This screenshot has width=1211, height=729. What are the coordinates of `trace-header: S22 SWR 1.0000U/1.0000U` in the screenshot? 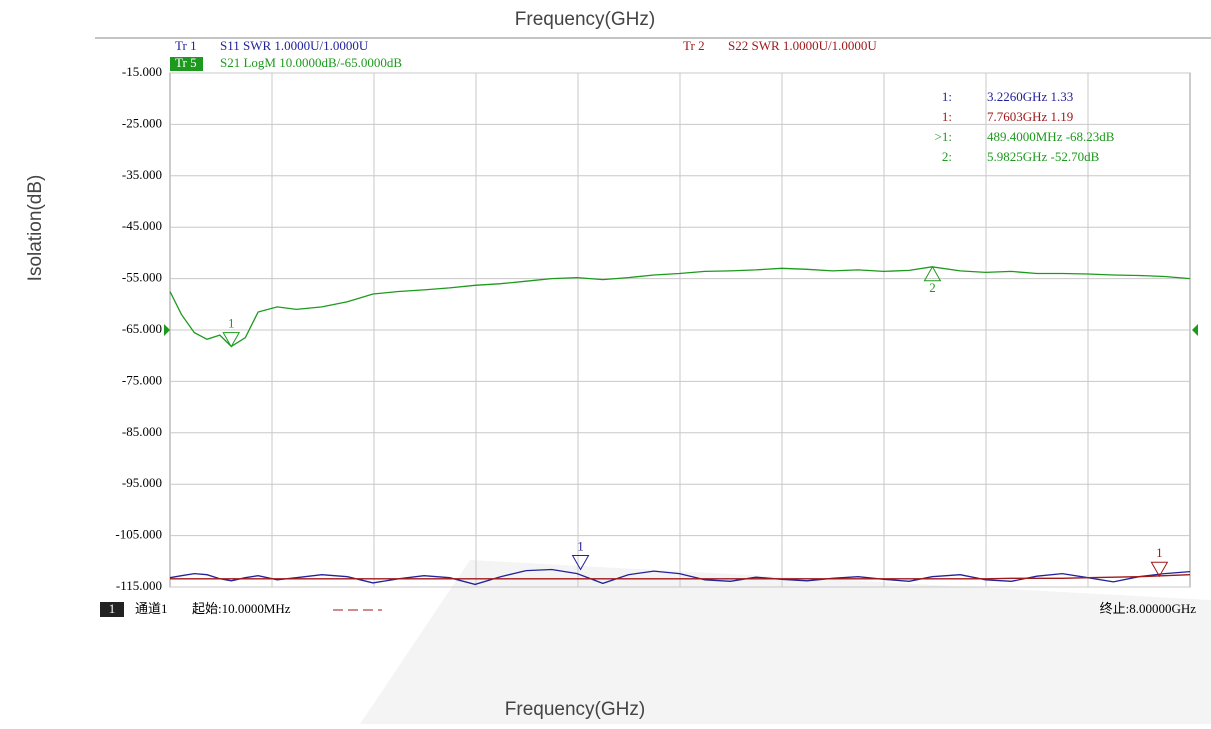 It's located at (802, 45).